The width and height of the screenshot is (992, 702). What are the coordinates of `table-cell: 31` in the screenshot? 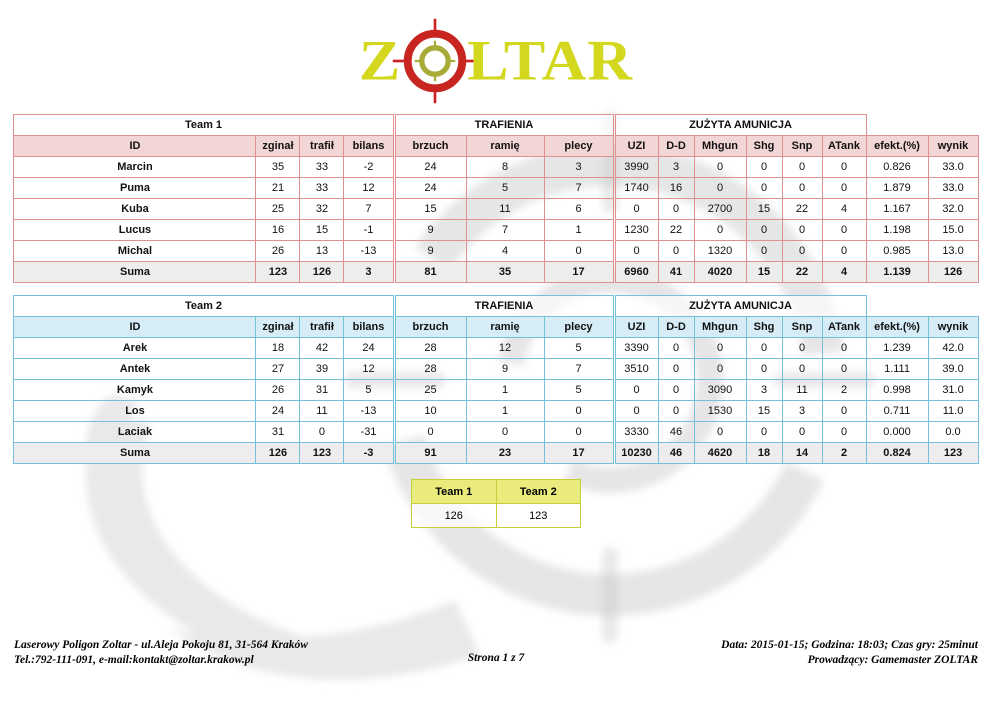 It's located at (278, 432).